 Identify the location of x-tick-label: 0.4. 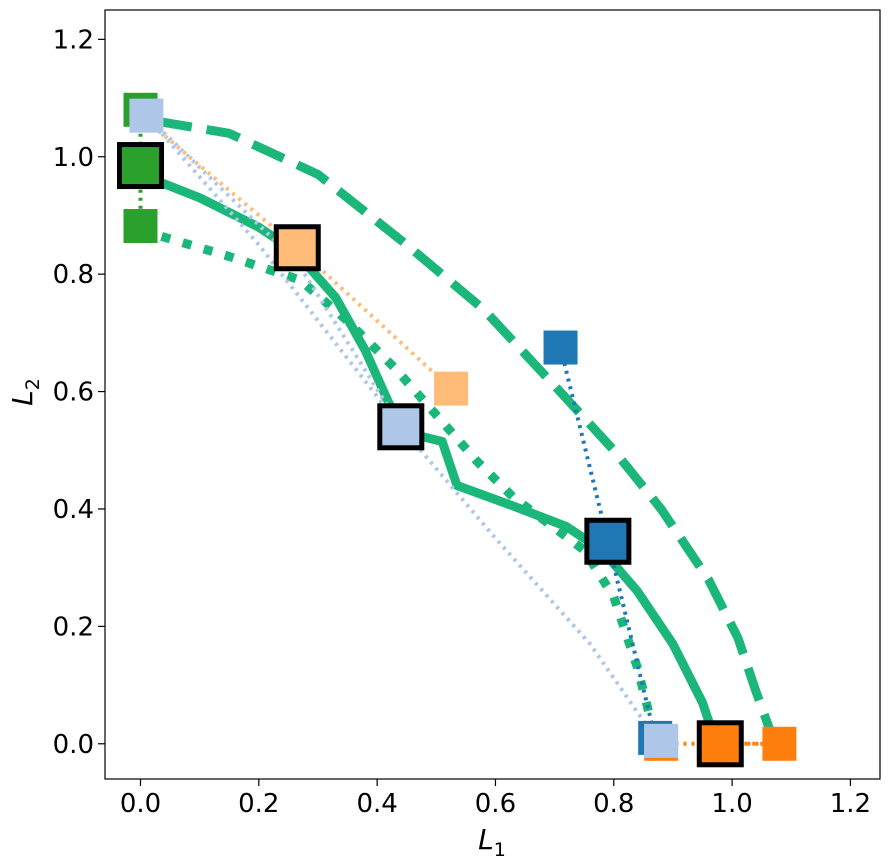
(376, 804).